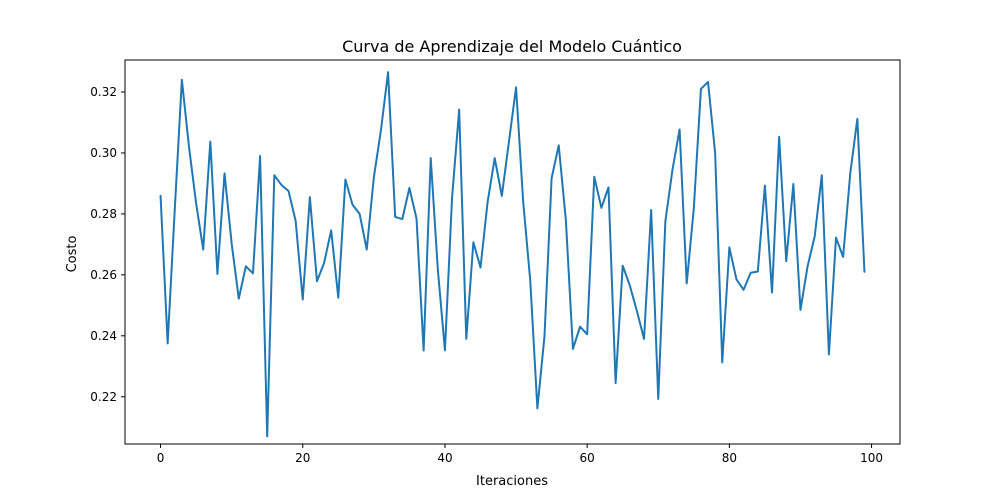 The width and height of the screenshot is (1000, 500). What do you see at coordinates (72, 254) in the screenshot?
I see `y-axis-label: Costo` at bounding box center [72, 254].